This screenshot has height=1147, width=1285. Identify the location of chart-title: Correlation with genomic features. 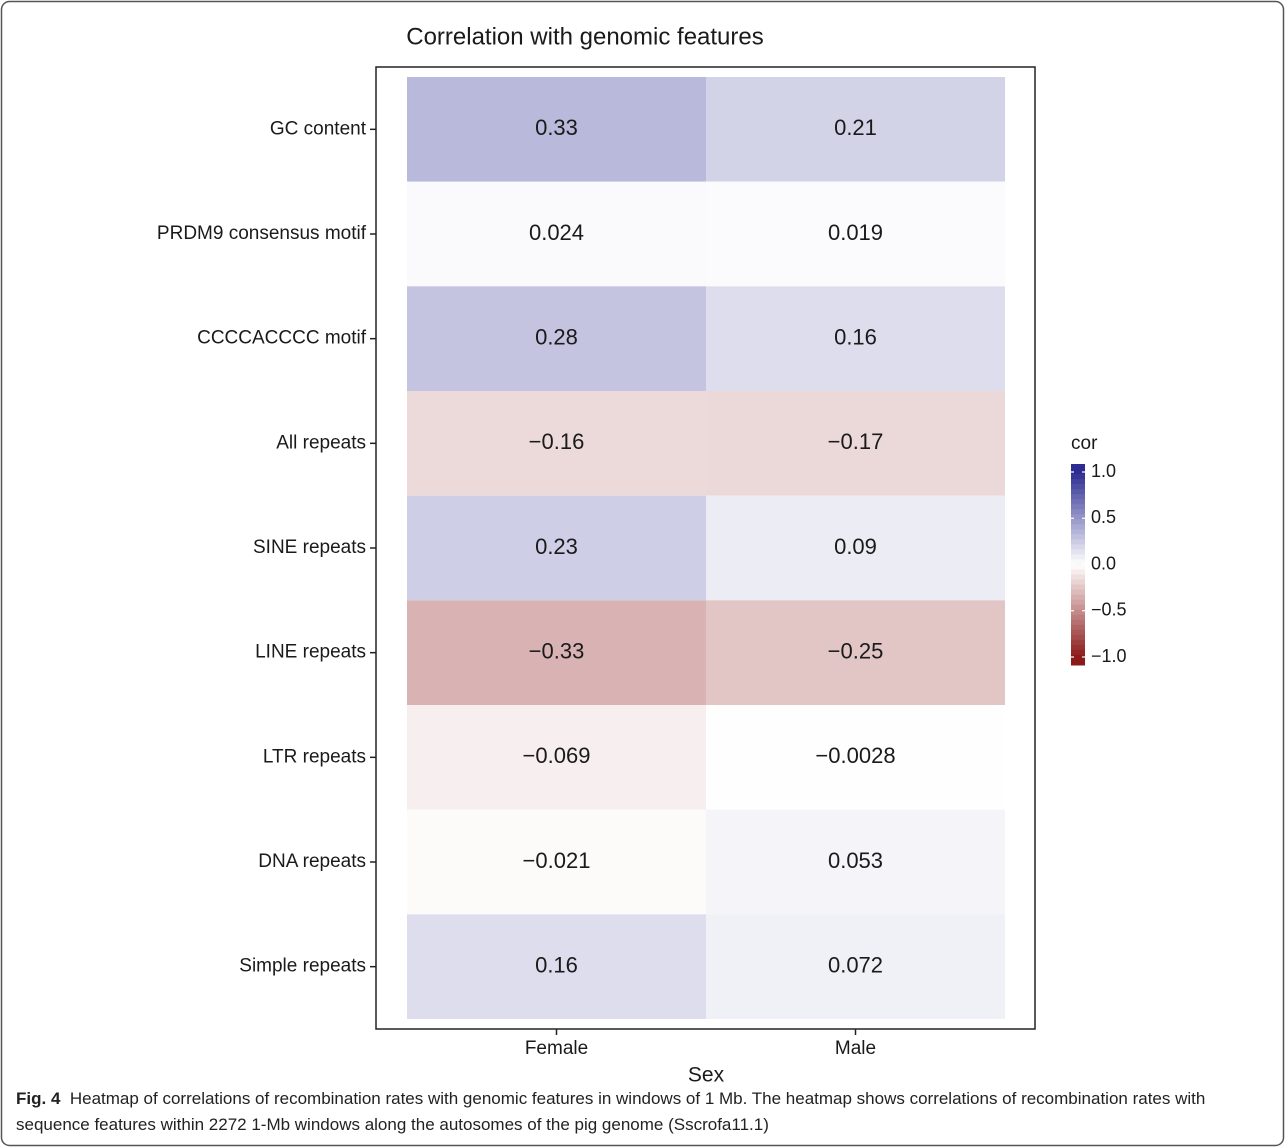
(585, 36).